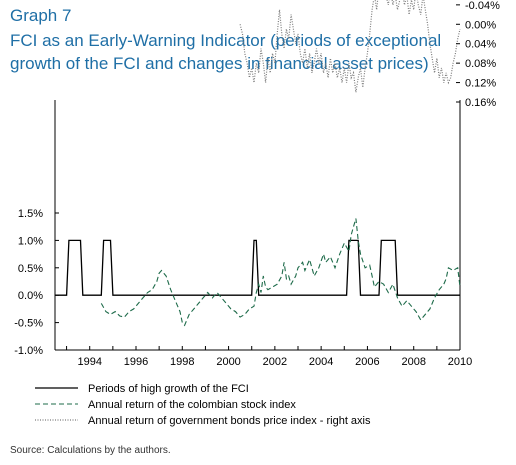 Image resolution: width=516 pixels, height=465 pixels. Describe the element at coordinates (275, 362) in the screenshot. I see `x-axis-tick-label: 2002` at that location.